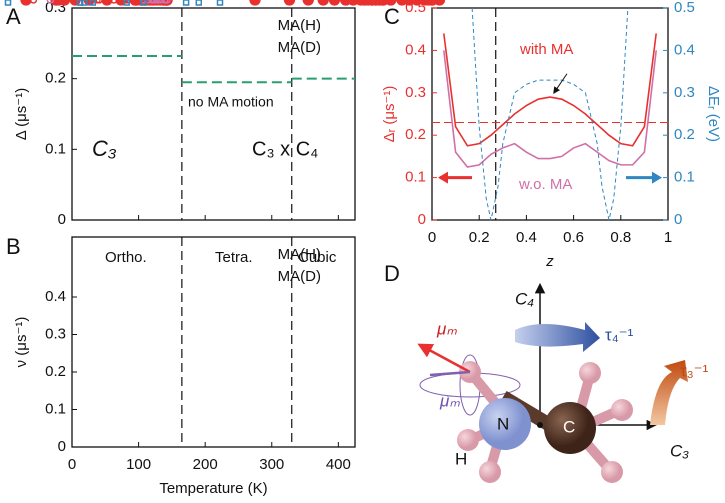 The image size is (725, 503). I want to click on y2-tick-label: 0, so click(678, 219).